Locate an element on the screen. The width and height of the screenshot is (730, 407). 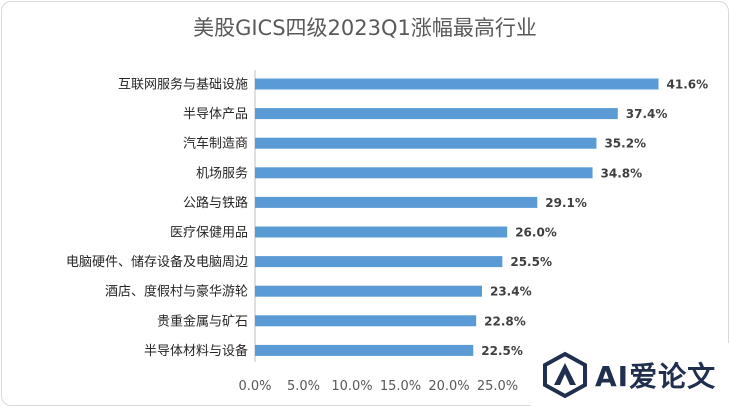
x-tick-label: 15.0% is located at coordinates (400, 386).